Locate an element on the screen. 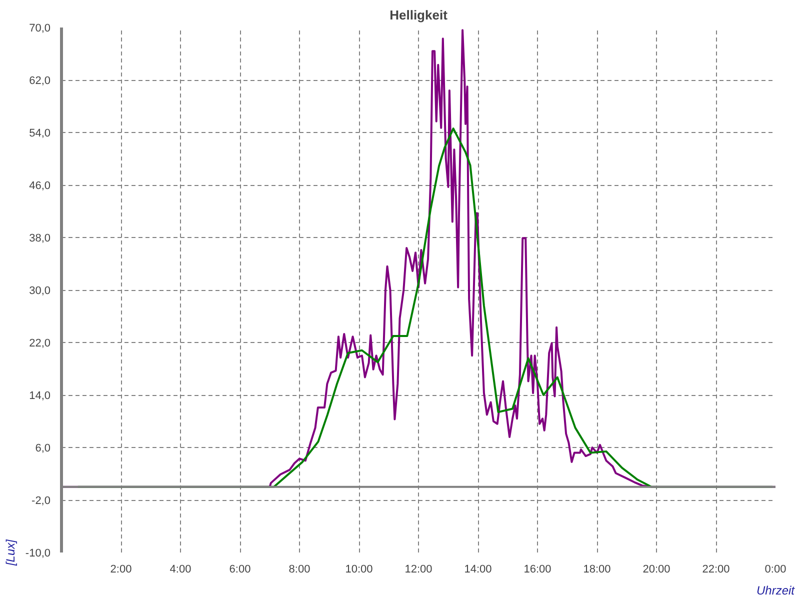 This screenshot has width=800, height=600. y-tick-label: 62,0 is located at coordinates (40, 81).